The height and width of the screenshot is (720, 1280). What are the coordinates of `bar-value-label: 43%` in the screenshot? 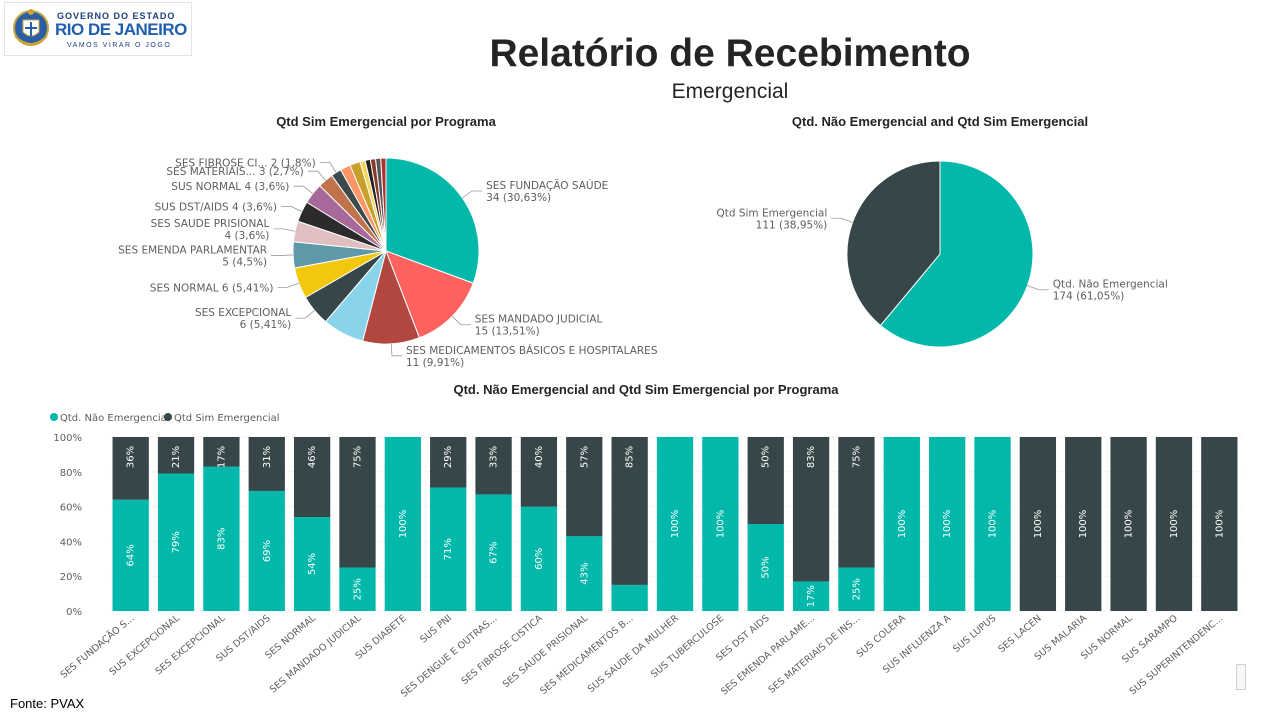 It's located at (584, 573).